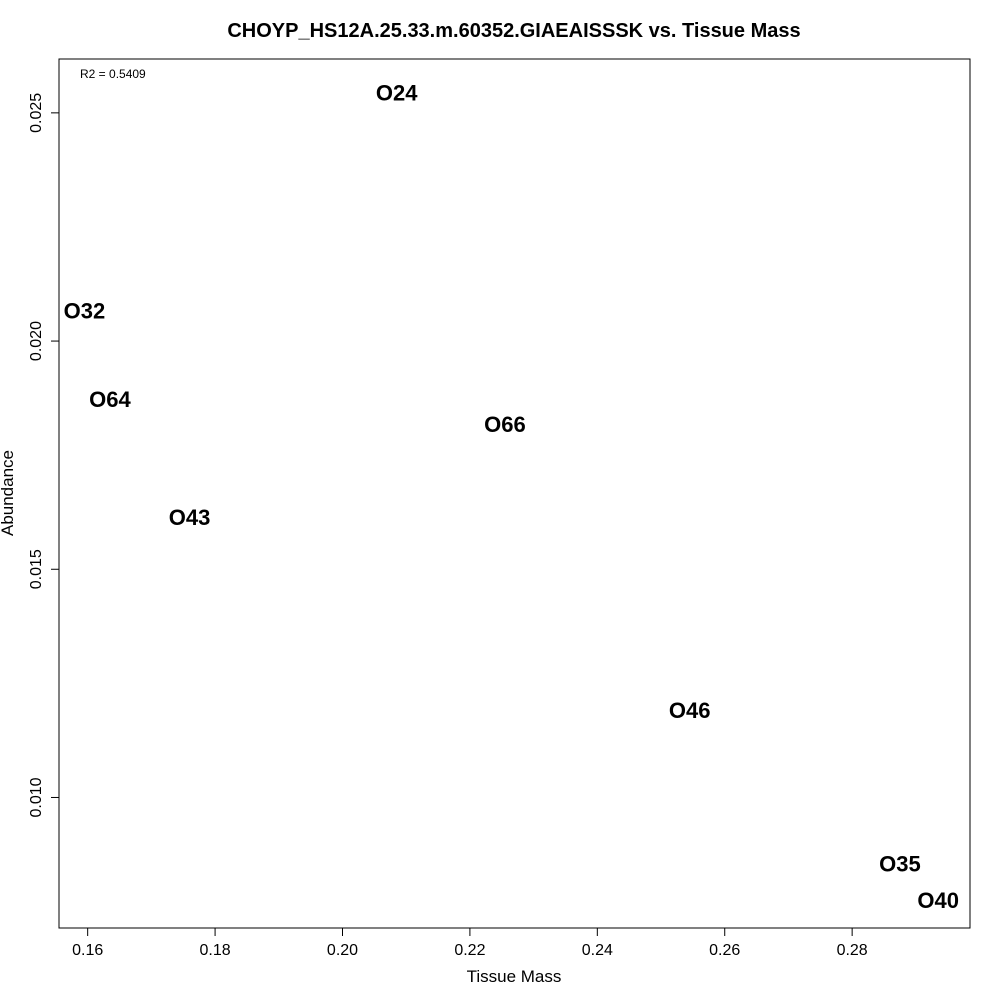  What do you see at coordinates (44, 455) in the screenshot?
I see `y-axis: 0.010 0.015 0.020 0.025` at bounding box center [44, 455].